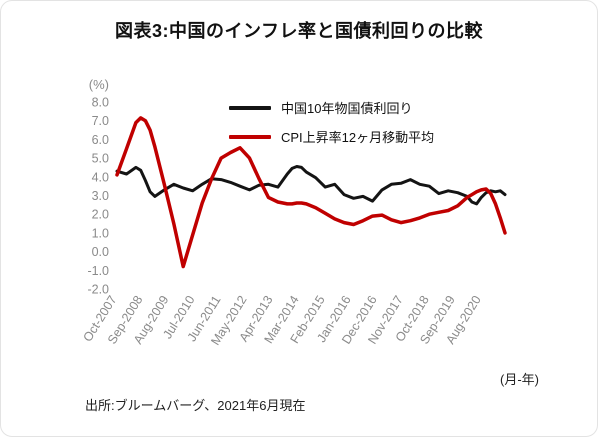  Describe the element at coordinates (250, 107) in the screenshot. I see `bond-yield-line-swatch` at that location.